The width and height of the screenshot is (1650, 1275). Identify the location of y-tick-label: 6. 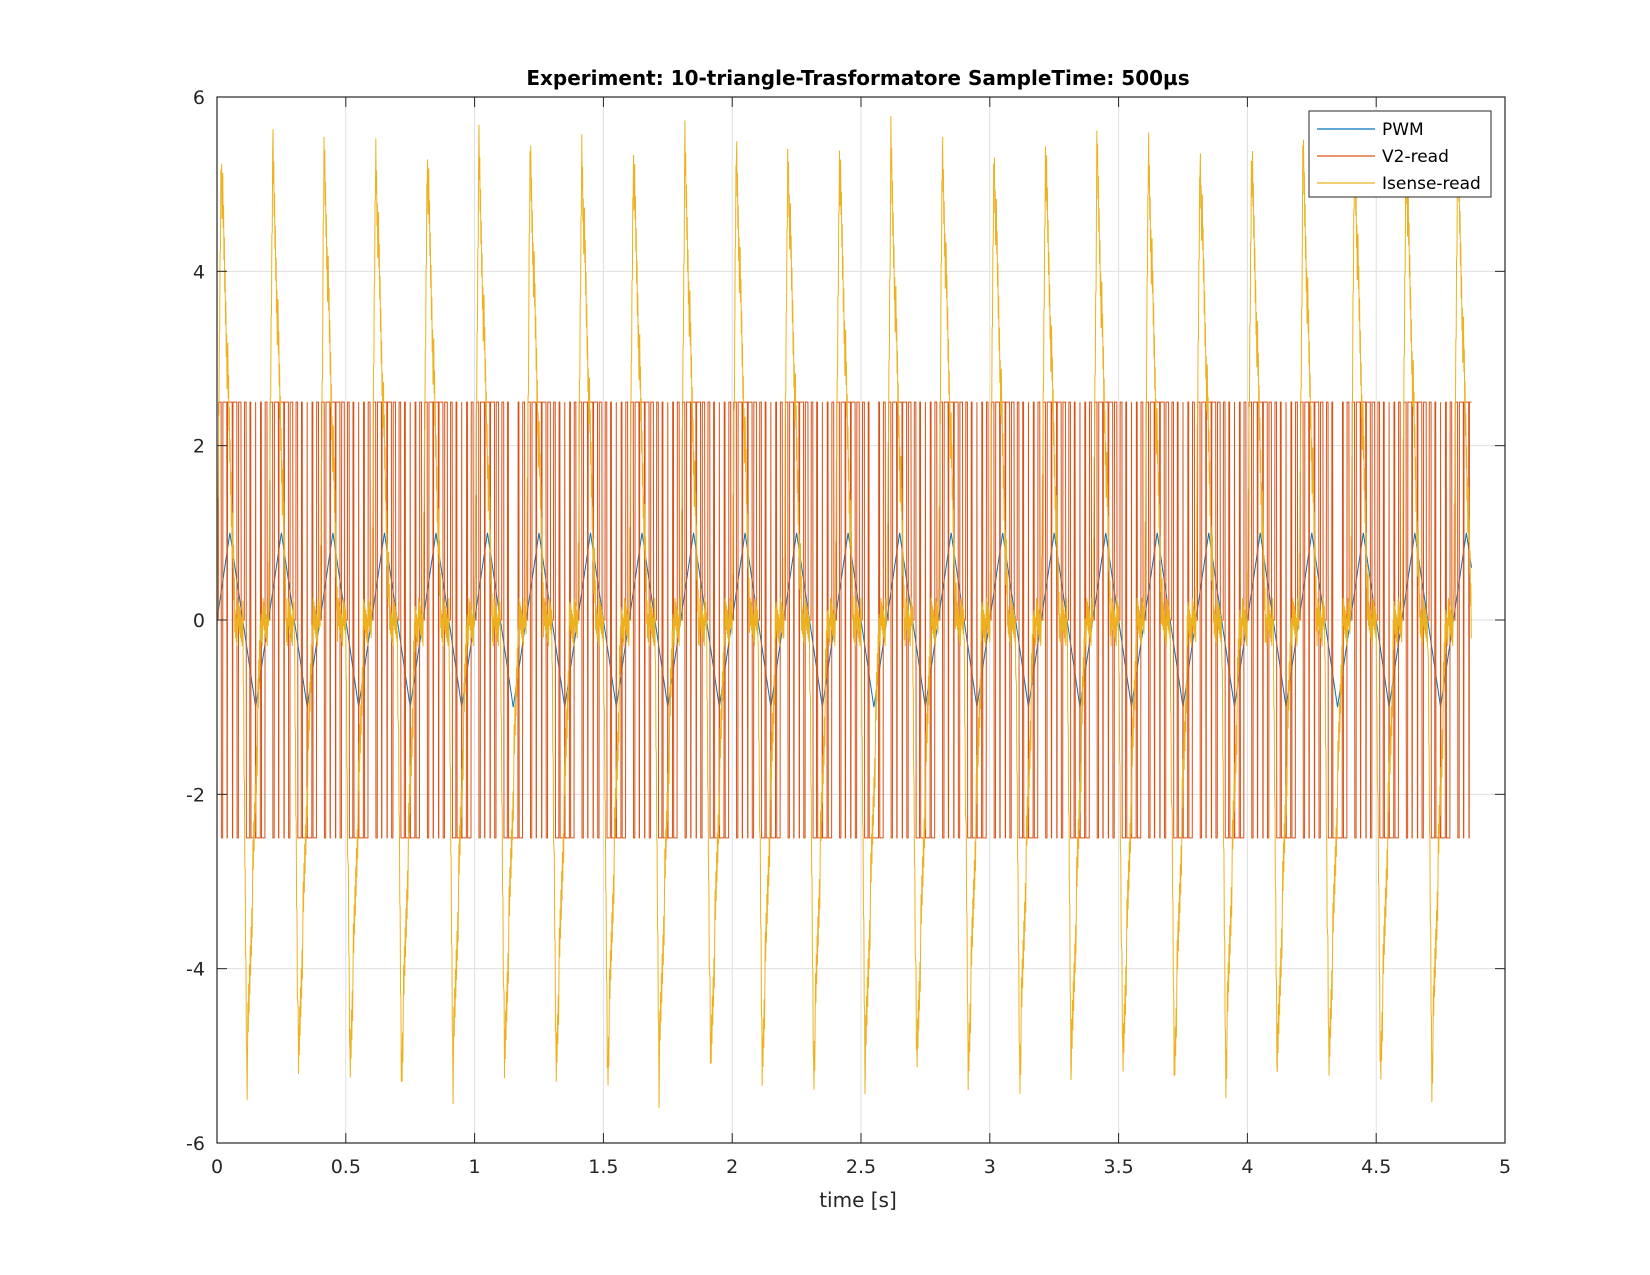
(199, 98).